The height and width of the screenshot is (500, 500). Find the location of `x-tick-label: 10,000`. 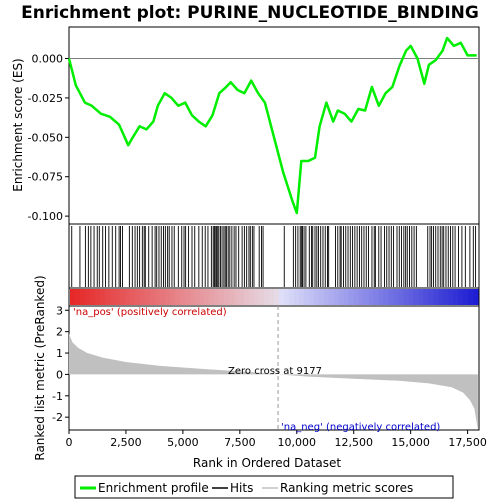

x-tick-label: 10,000 is located at coordinates (297, 442).